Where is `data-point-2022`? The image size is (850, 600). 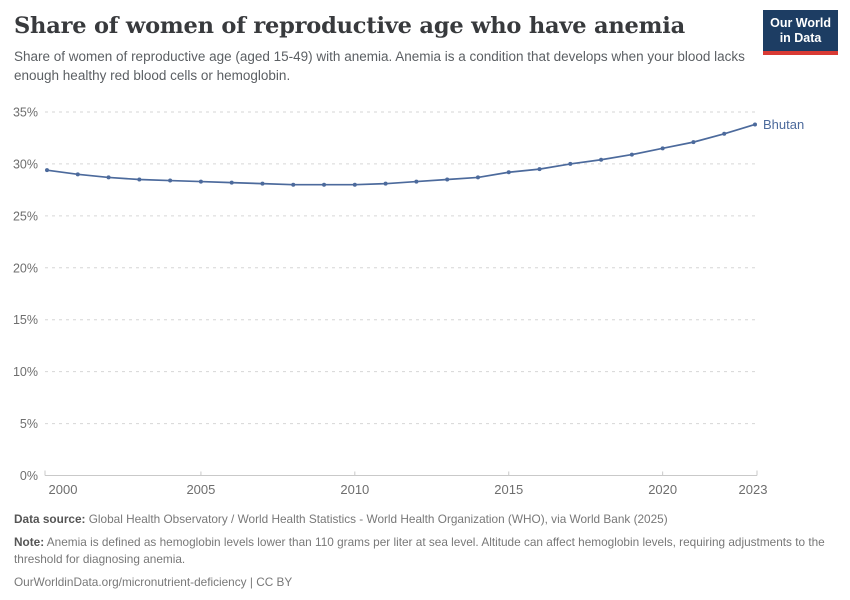 data-point-2022 is located at coordinates (724, 133).